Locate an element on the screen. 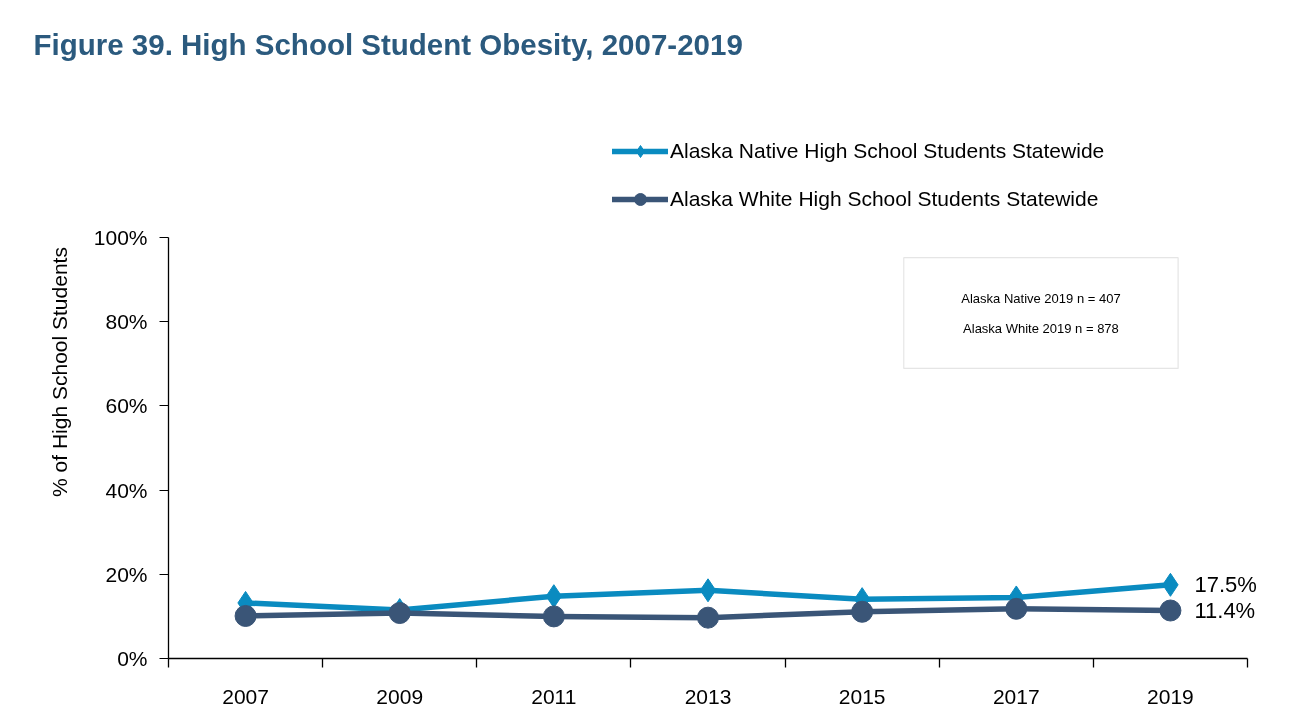  data-label: 11.4% is located at coordinates (1225, 611).